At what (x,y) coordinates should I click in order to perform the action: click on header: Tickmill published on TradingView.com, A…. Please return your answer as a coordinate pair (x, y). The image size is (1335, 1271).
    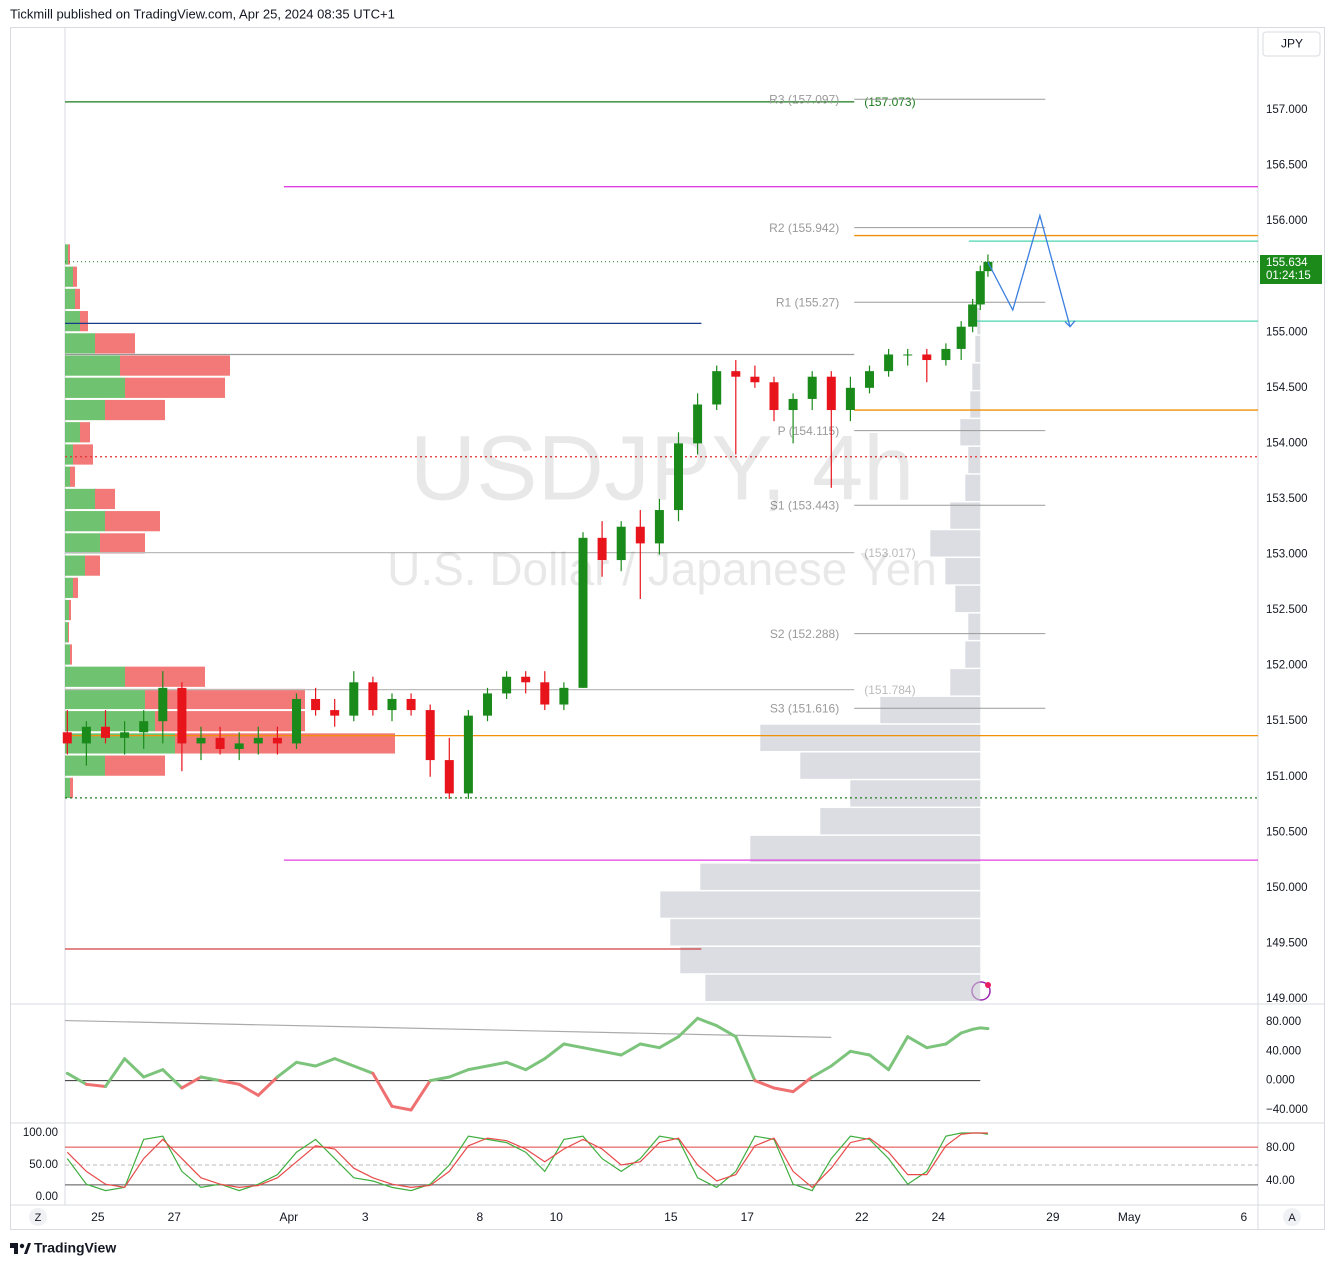
    Looking at the image, I should click on (202, 13).